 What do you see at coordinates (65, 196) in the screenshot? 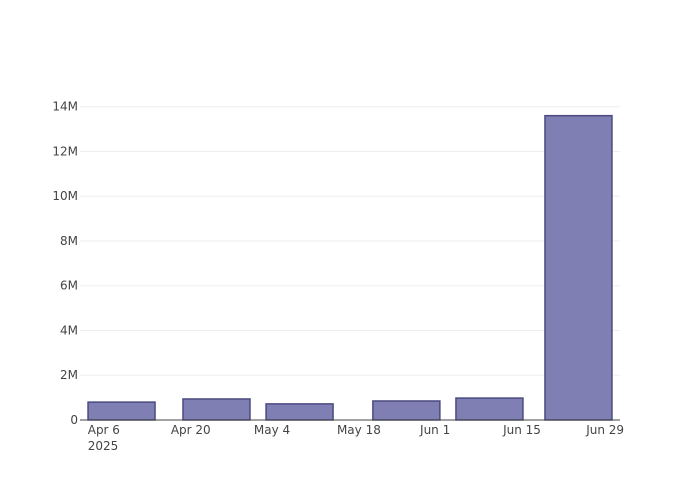
I see `y-tick-label: 10M` at bounding box center [65, 196].